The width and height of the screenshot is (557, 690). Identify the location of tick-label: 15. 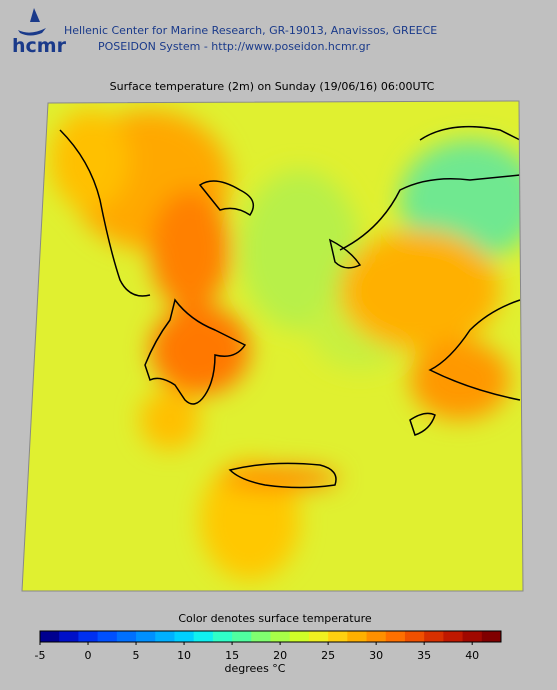
(232, 655).